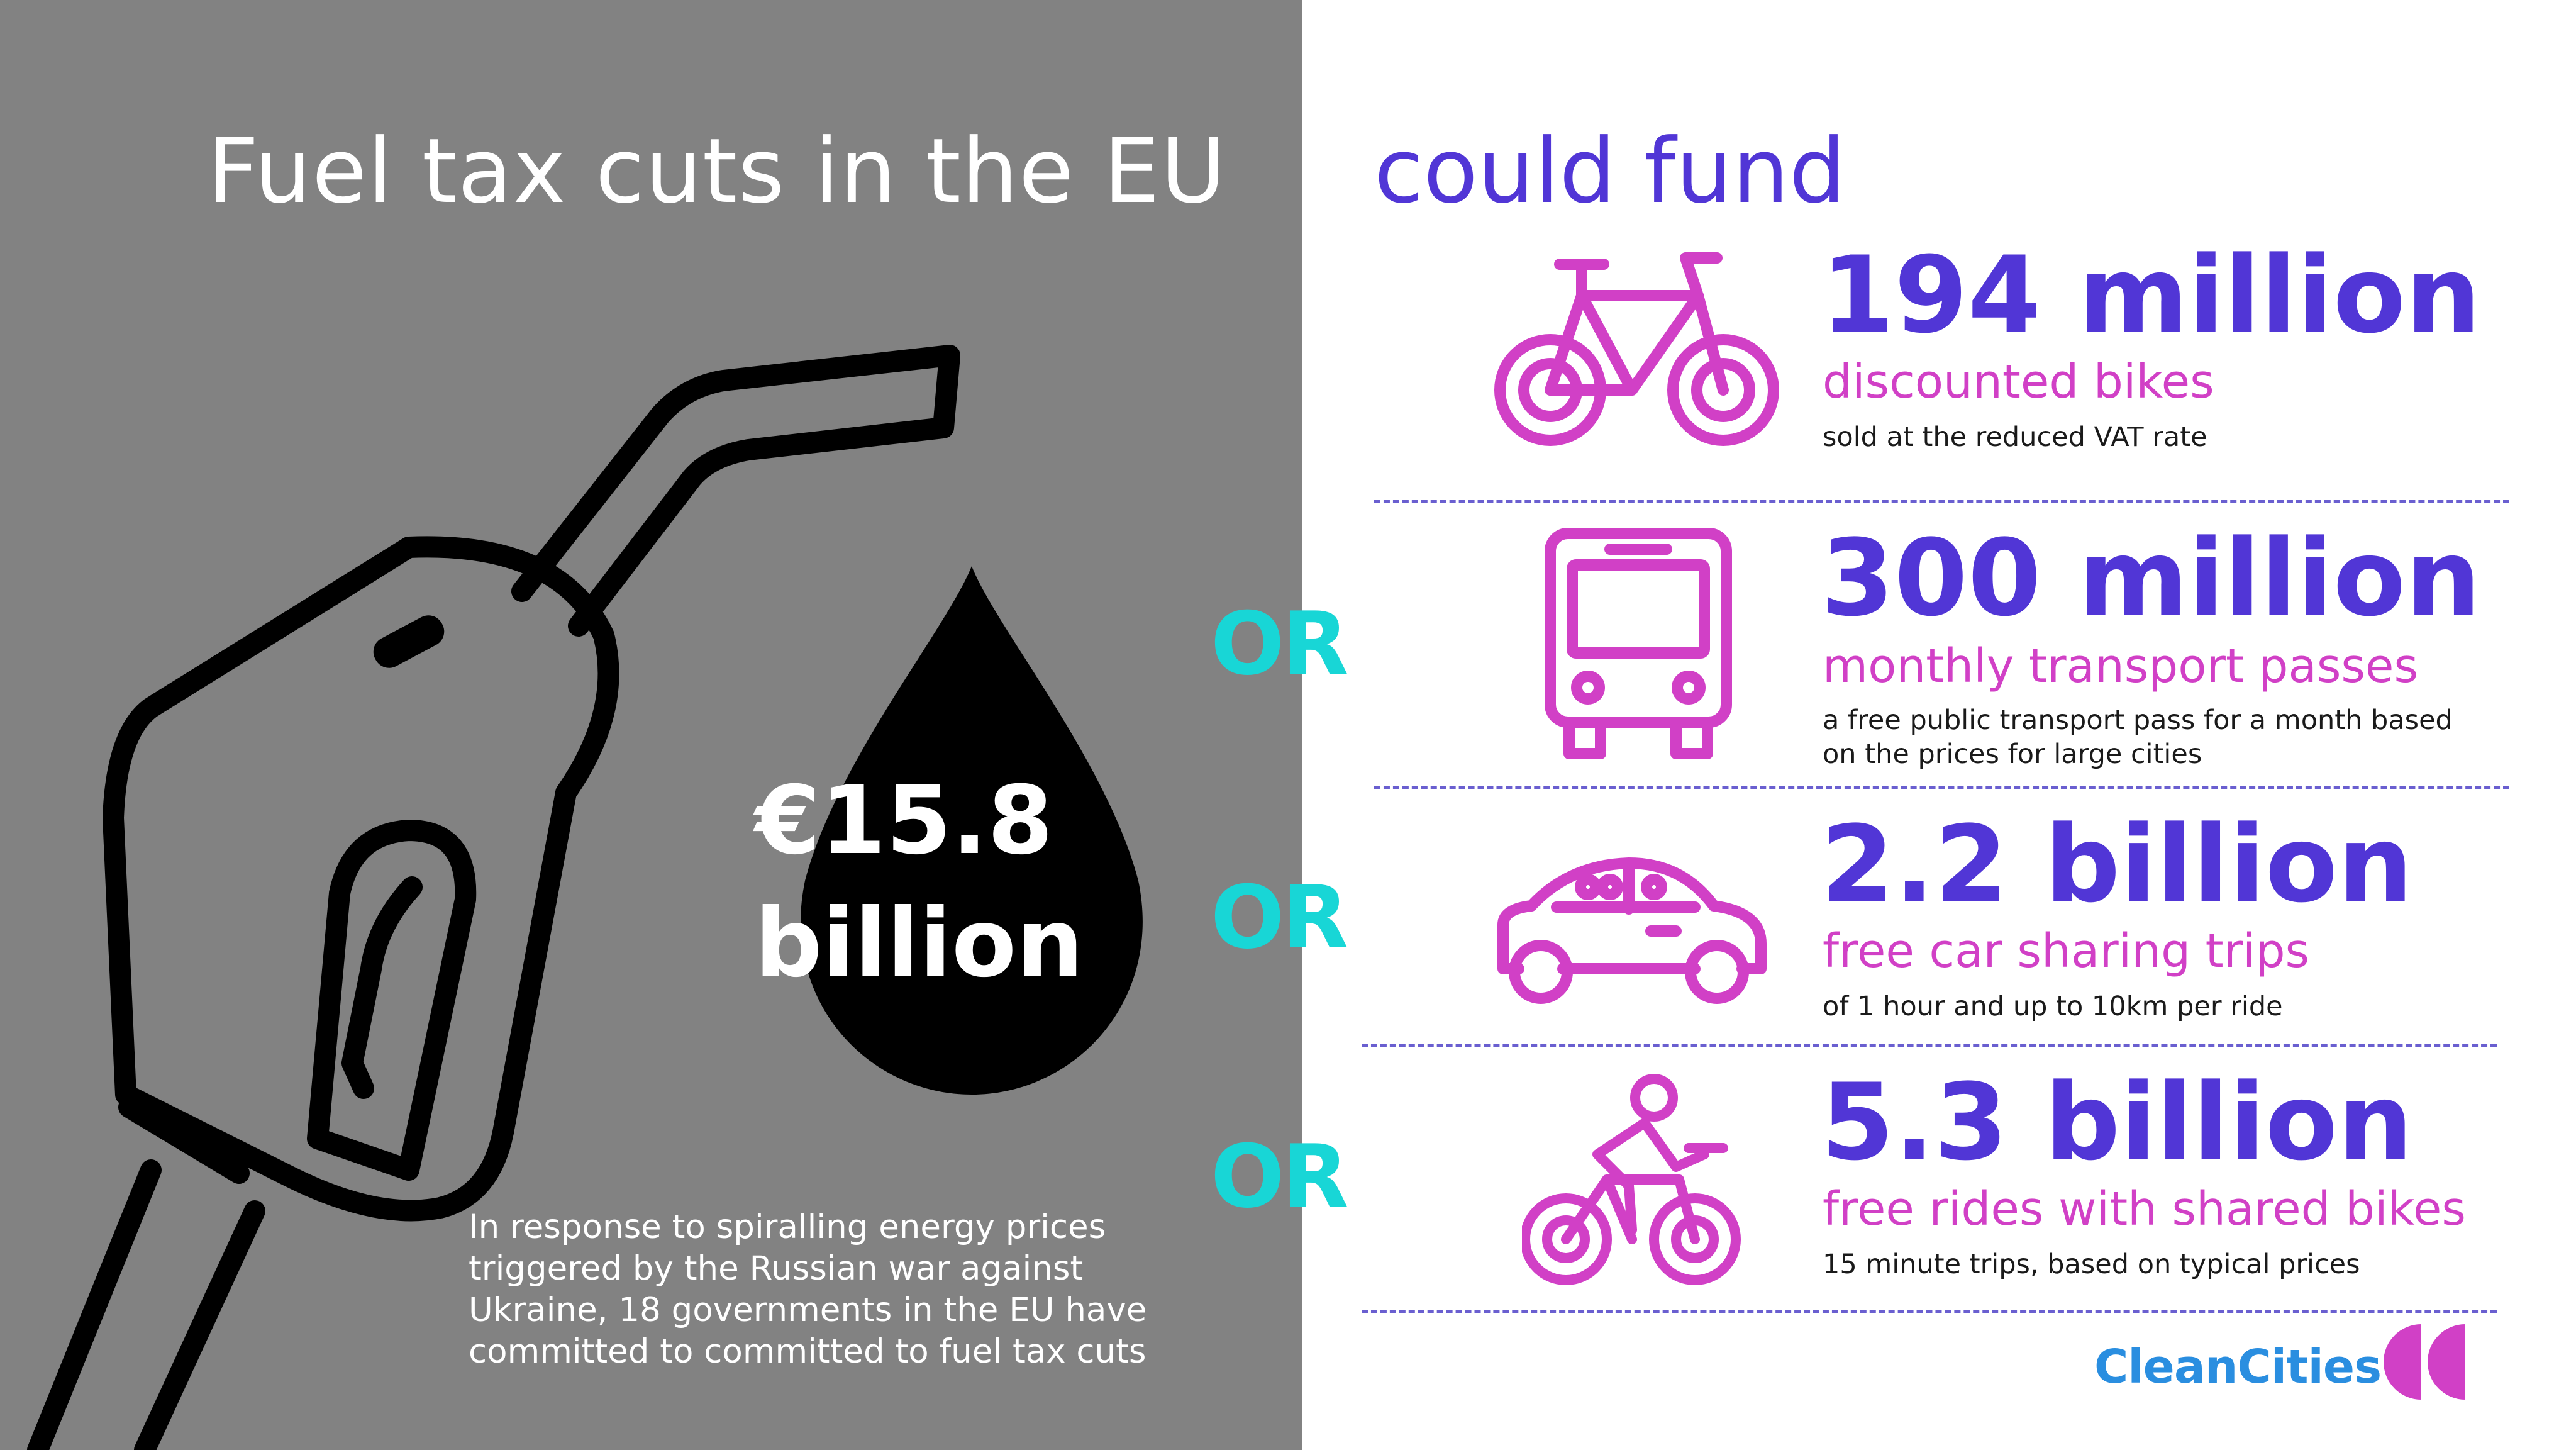 Image resolution: width=2576 pixels, height=1450 pixels. What do you see at coordinates (807, 1351) in the screenshot?
I see `context-line: committed to committed to fuel tax cuts` at bounding box center [807, 1351].